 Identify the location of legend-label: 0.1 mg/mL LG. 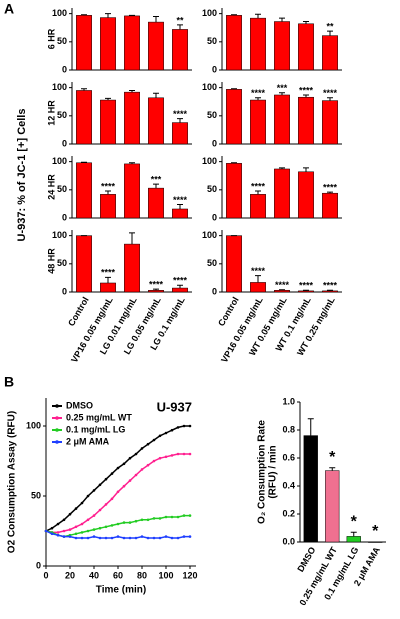
(95, 429).